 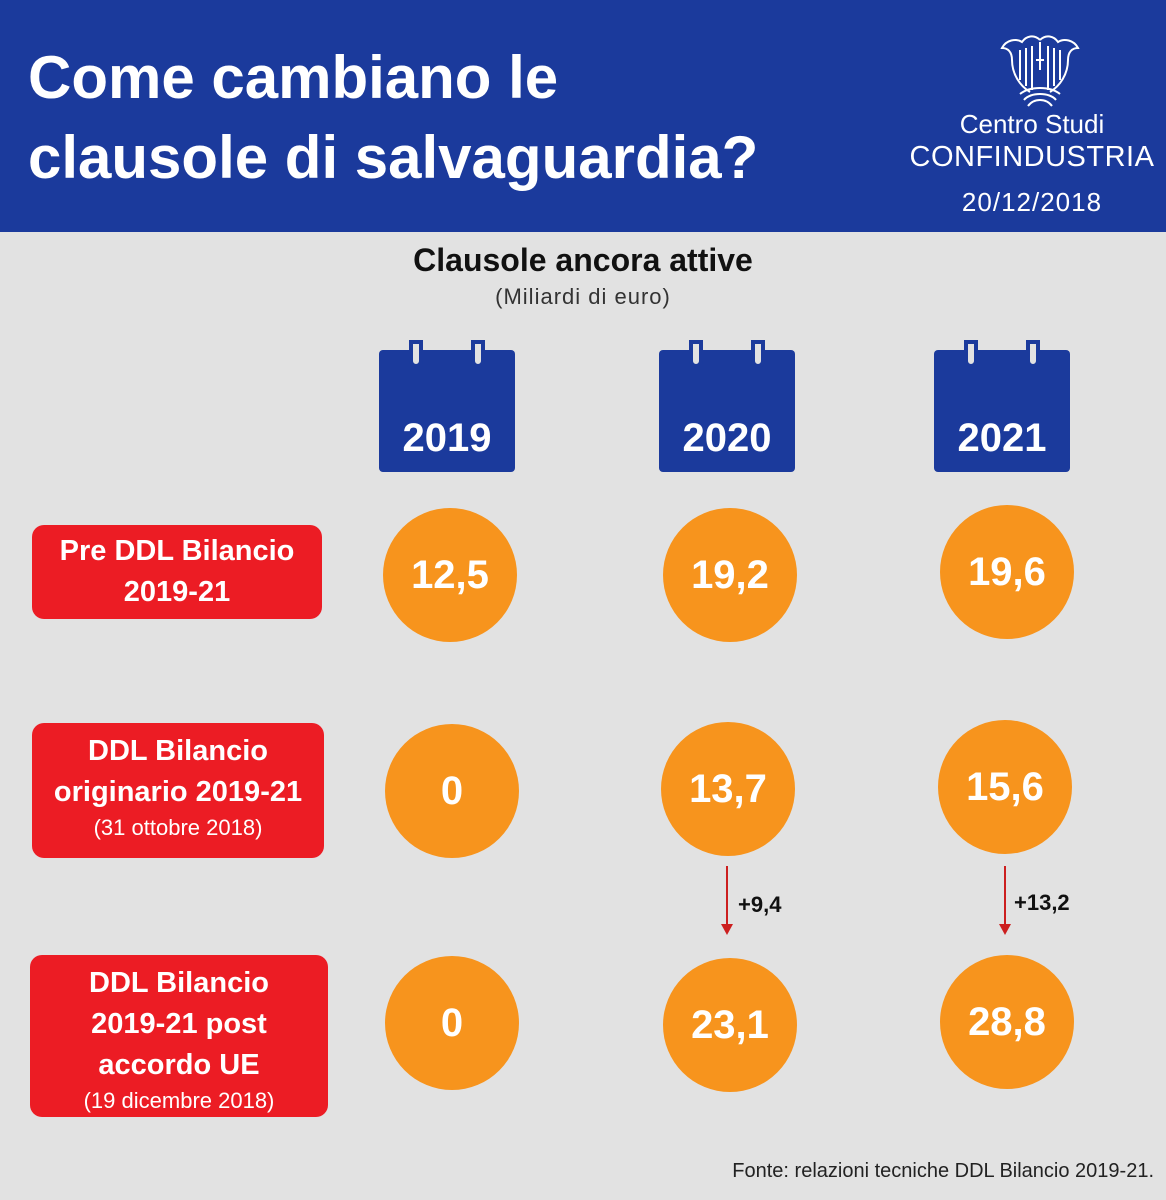 I want to click on delta-2021: +13,2, so click(x=1042, y=902).